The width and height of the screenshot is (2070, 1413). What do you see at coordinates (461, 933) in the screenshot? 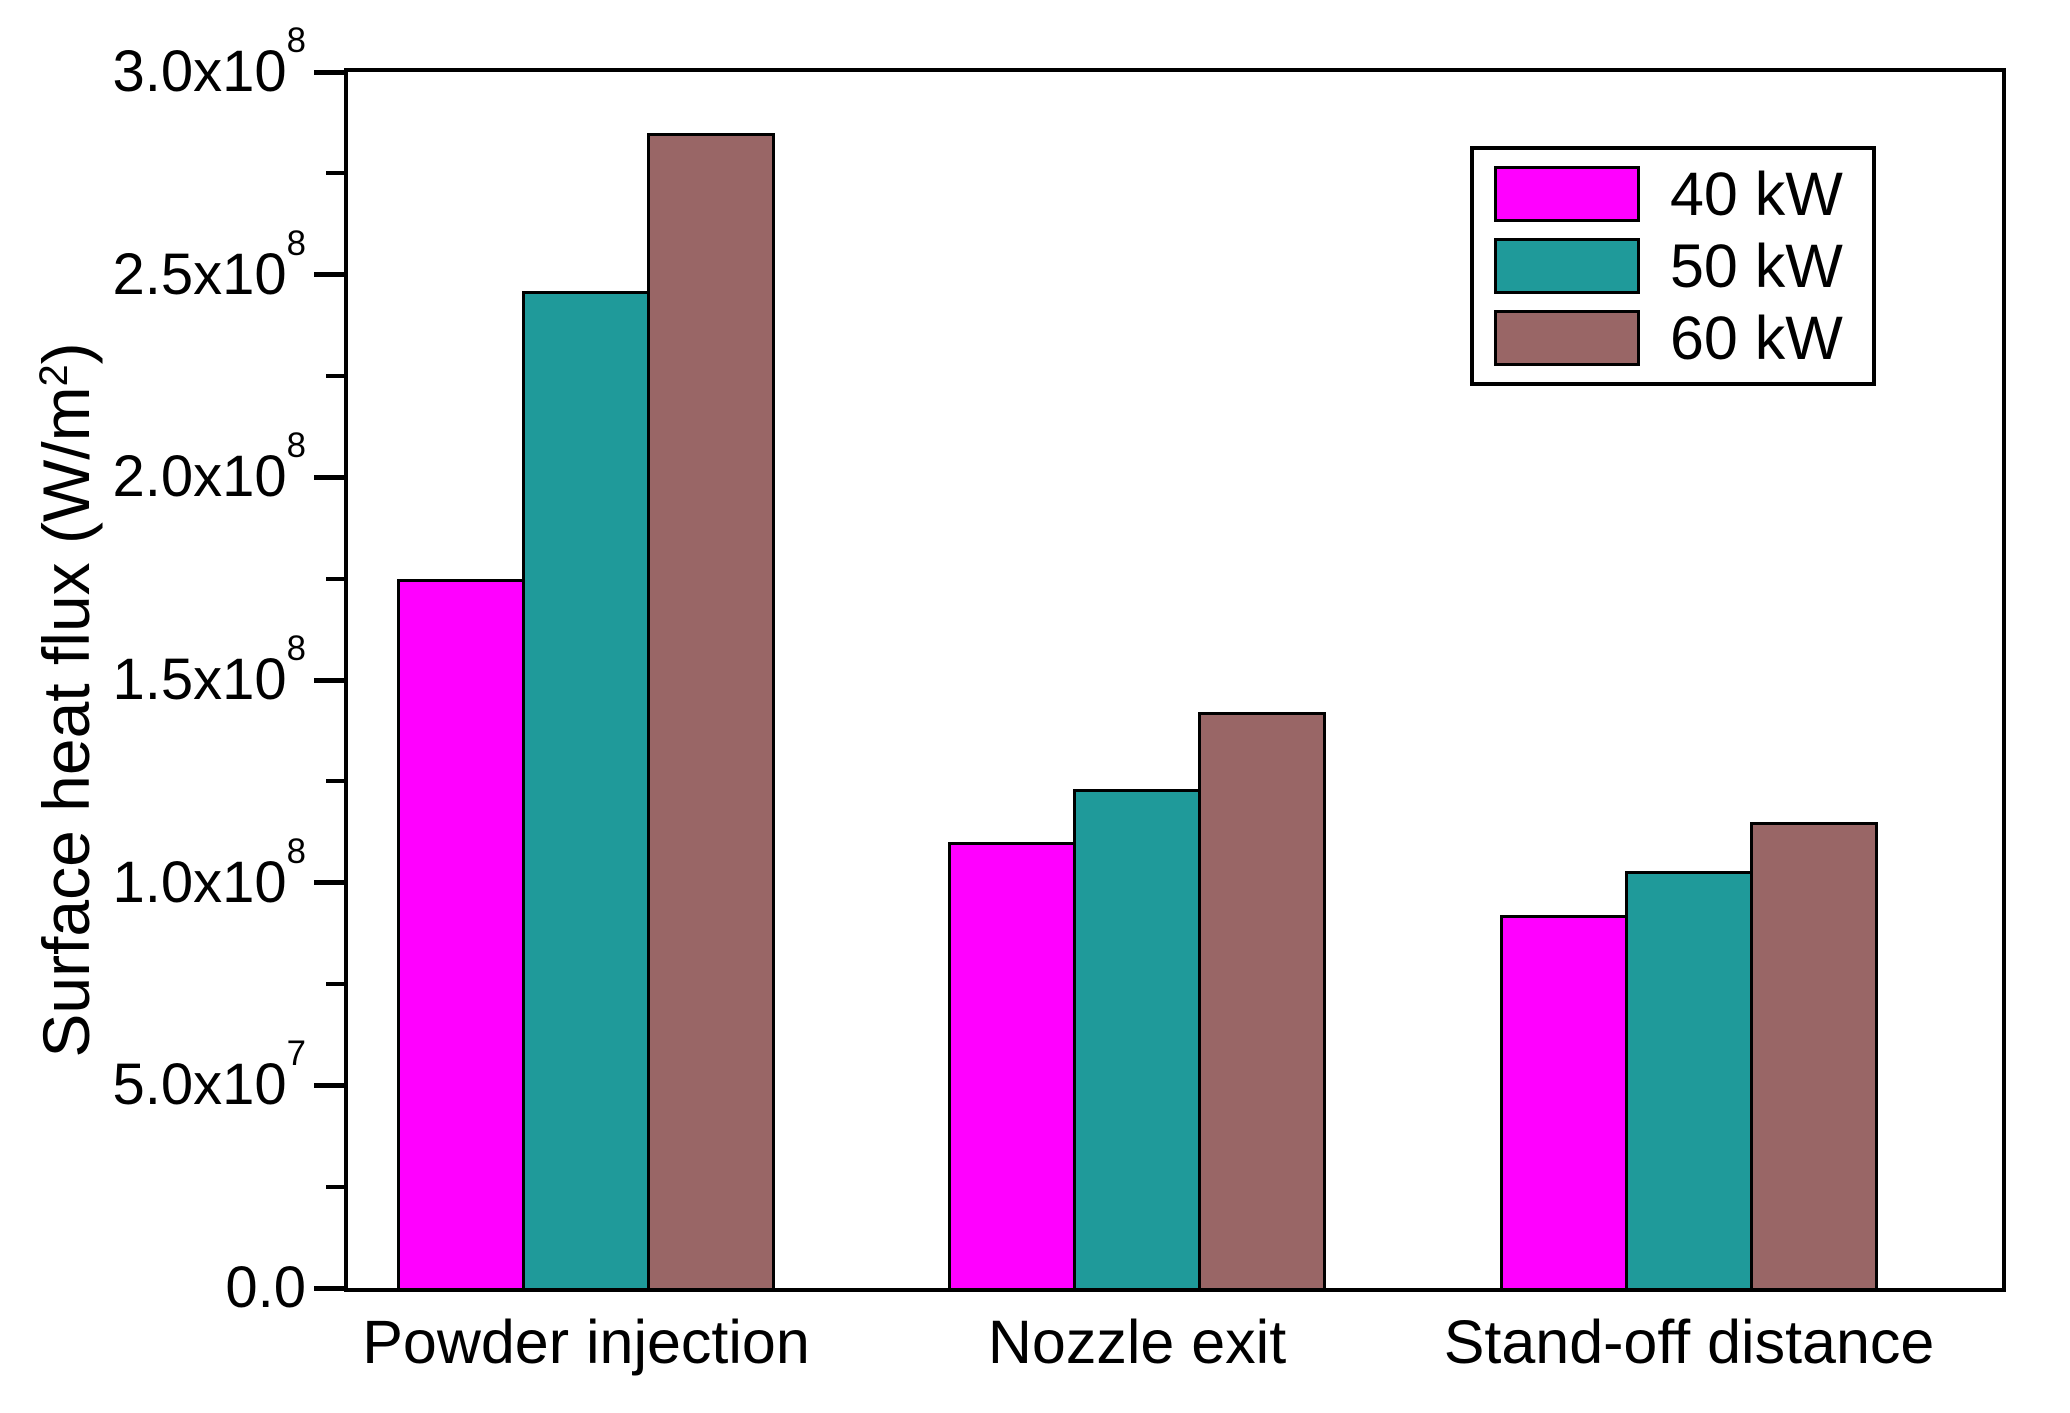
I see `bar-powder-injection-40-kw` at bounding box center [461, 933].